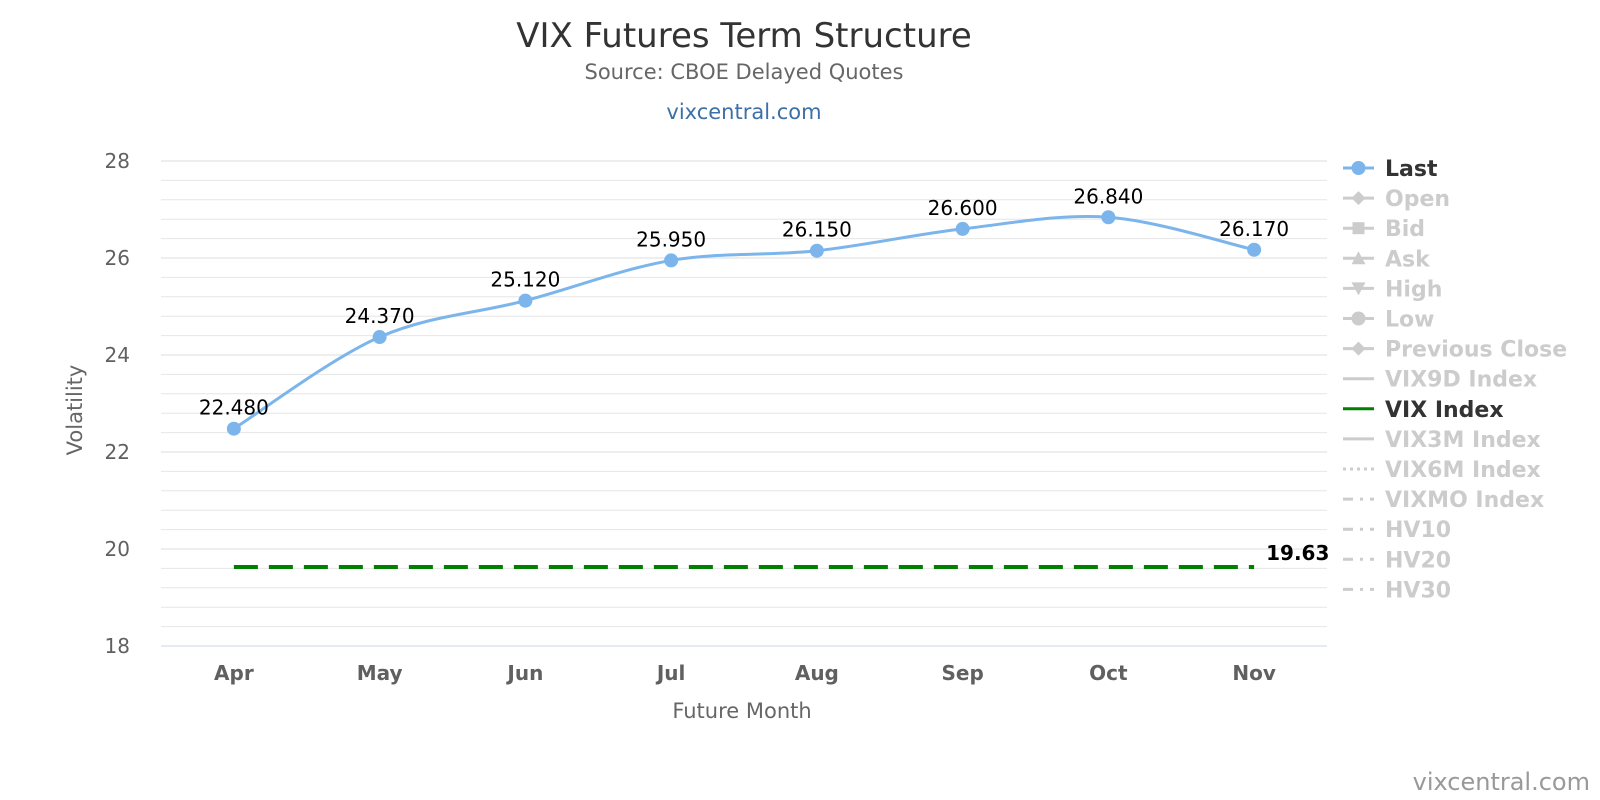 The height and width of the screenshot is (800, 1600). I want to click on legend-square-icon, so click(1358, 228).